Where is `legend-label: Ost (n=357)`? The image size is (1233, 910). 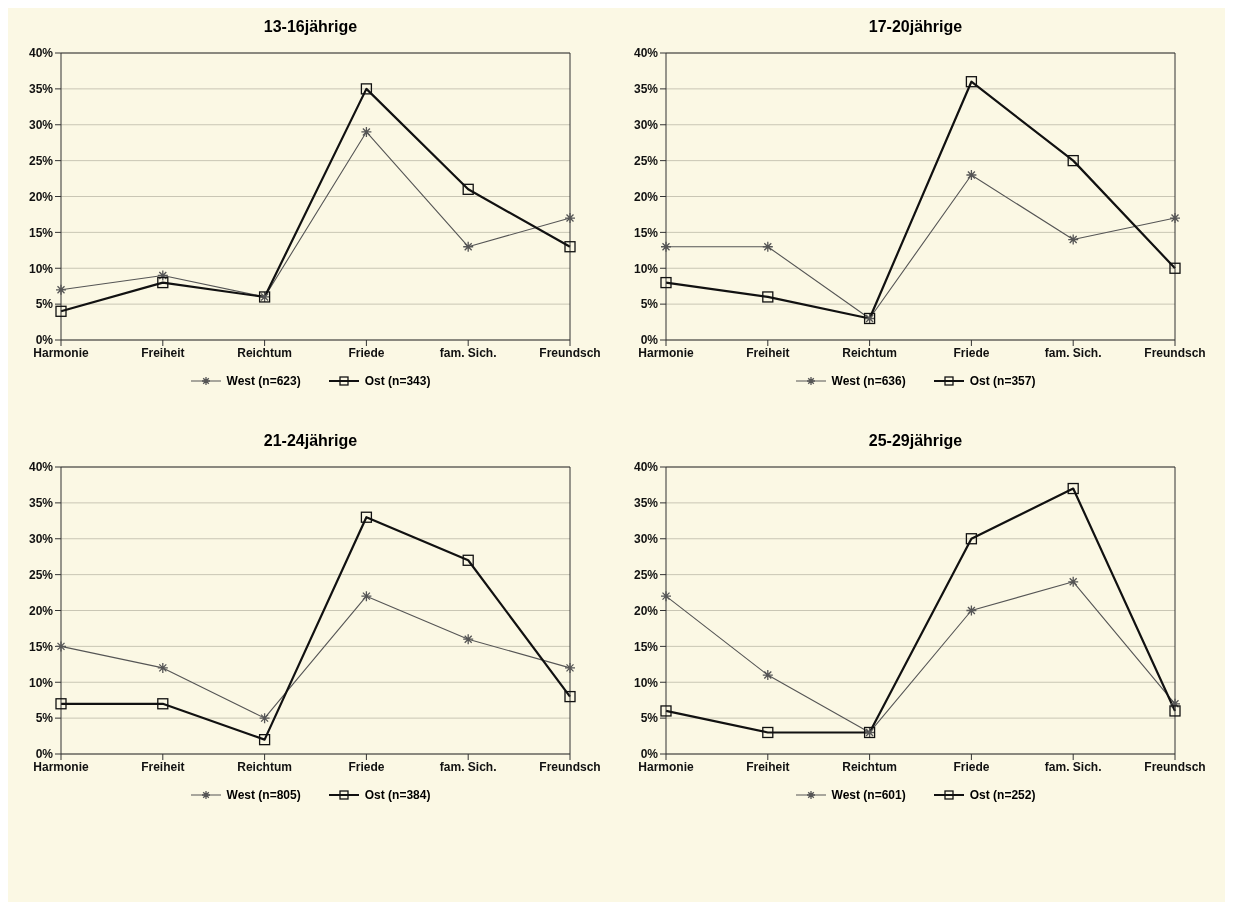 legend-label: Ost (n=357) is located at coordinates (1002, 381).